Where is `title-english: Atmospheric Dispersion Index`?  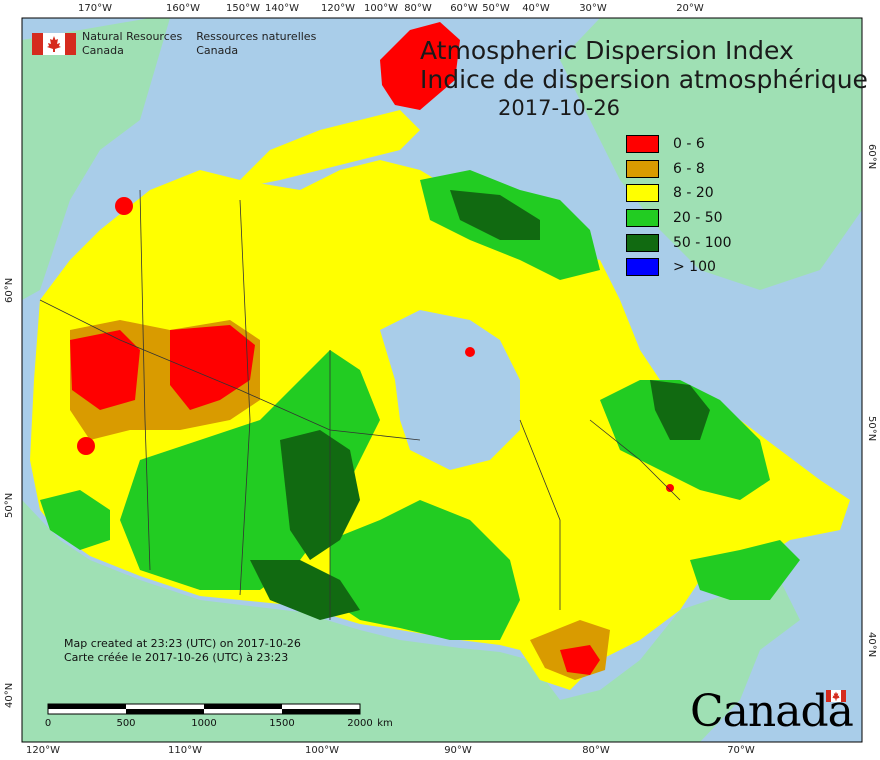
title-english: Atmospheric Dispersion Index is located at coordinates (607, 50).